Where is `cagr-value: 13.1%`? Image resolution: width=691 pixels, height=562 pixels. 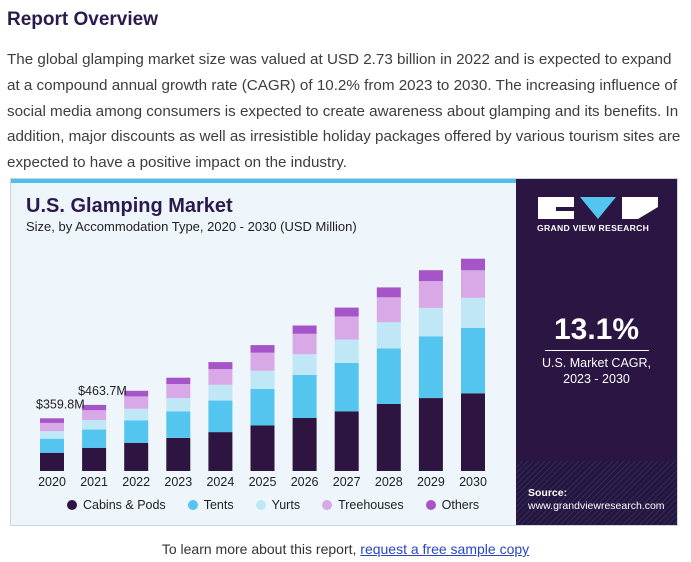
cagr-value: 13.1% is located at coordinates (596, 329).